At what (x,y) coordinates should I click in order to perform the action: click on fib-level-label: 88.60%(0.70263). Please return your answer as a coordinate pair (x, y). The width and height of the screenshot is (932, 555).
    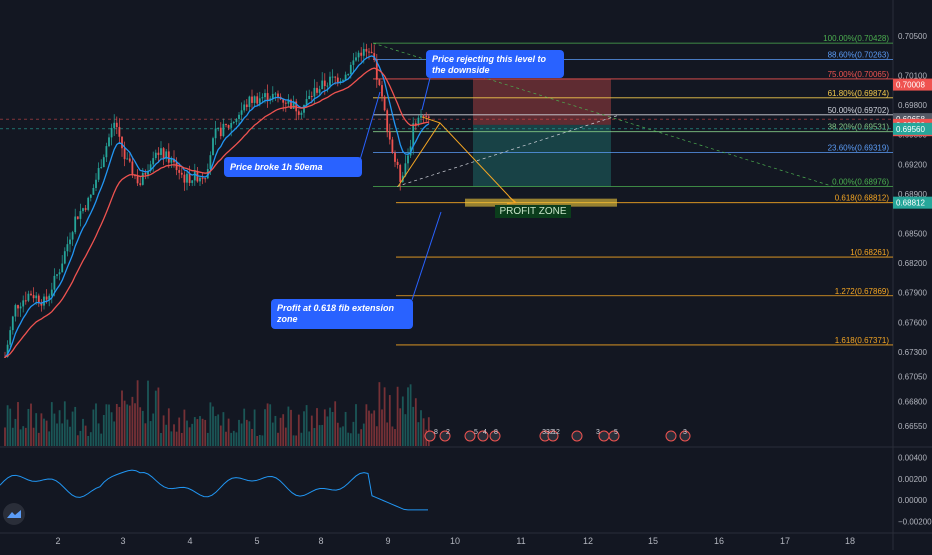
    Looking at the image, I should click on (859, 54).